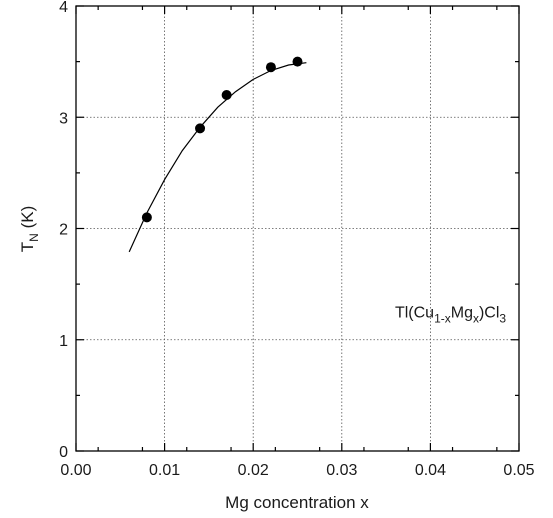  What do you see at coordinates (164, 470) in the screenshot?
I see `x-tick-label: 0.01` at bounding box center [164, 470].